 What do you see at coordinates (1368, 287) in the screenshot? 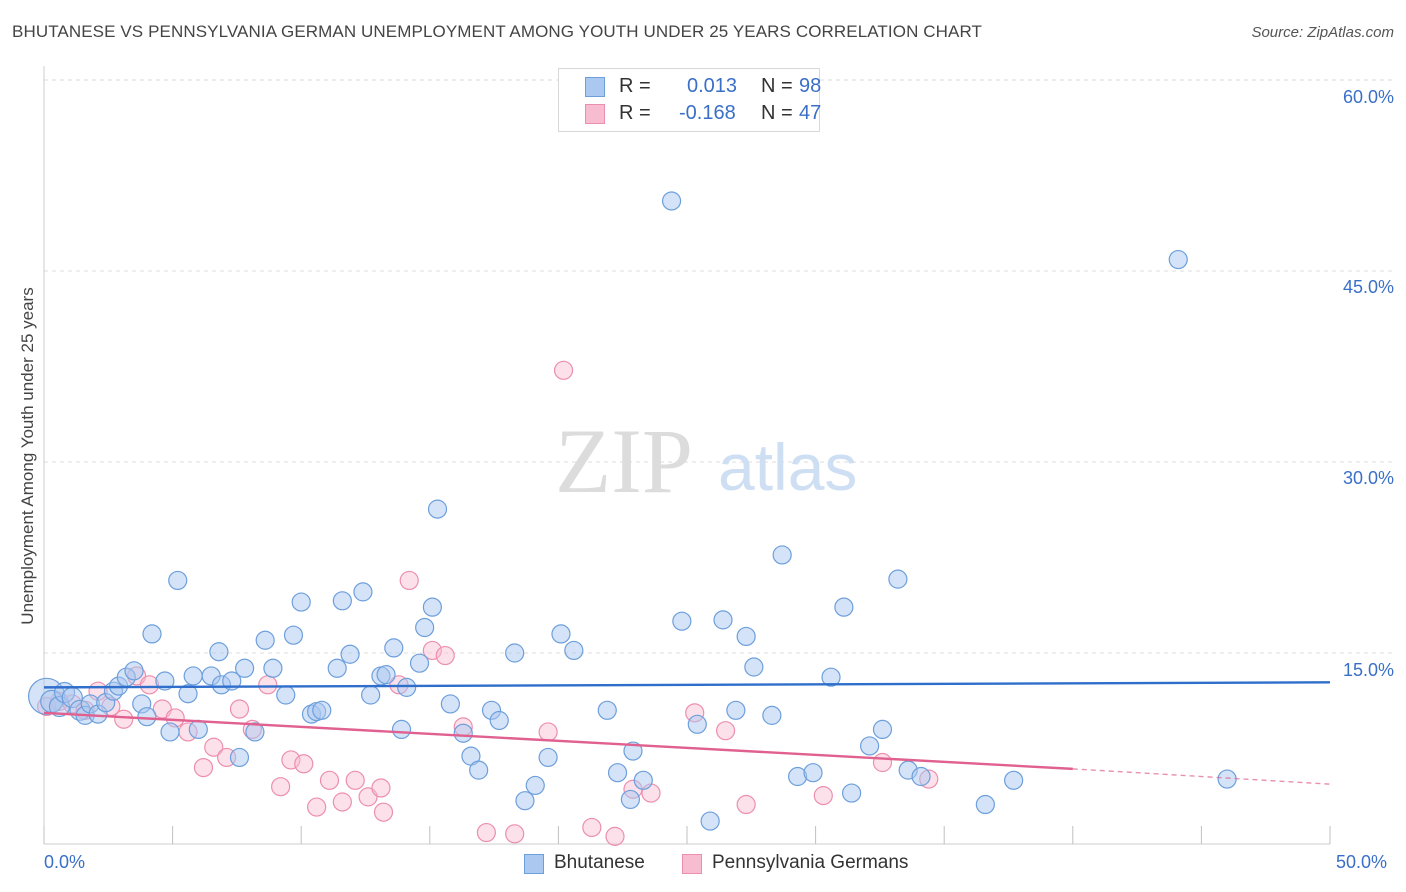
I see `y-tick-label: 45.0%` at bounding box center [1368, 287].